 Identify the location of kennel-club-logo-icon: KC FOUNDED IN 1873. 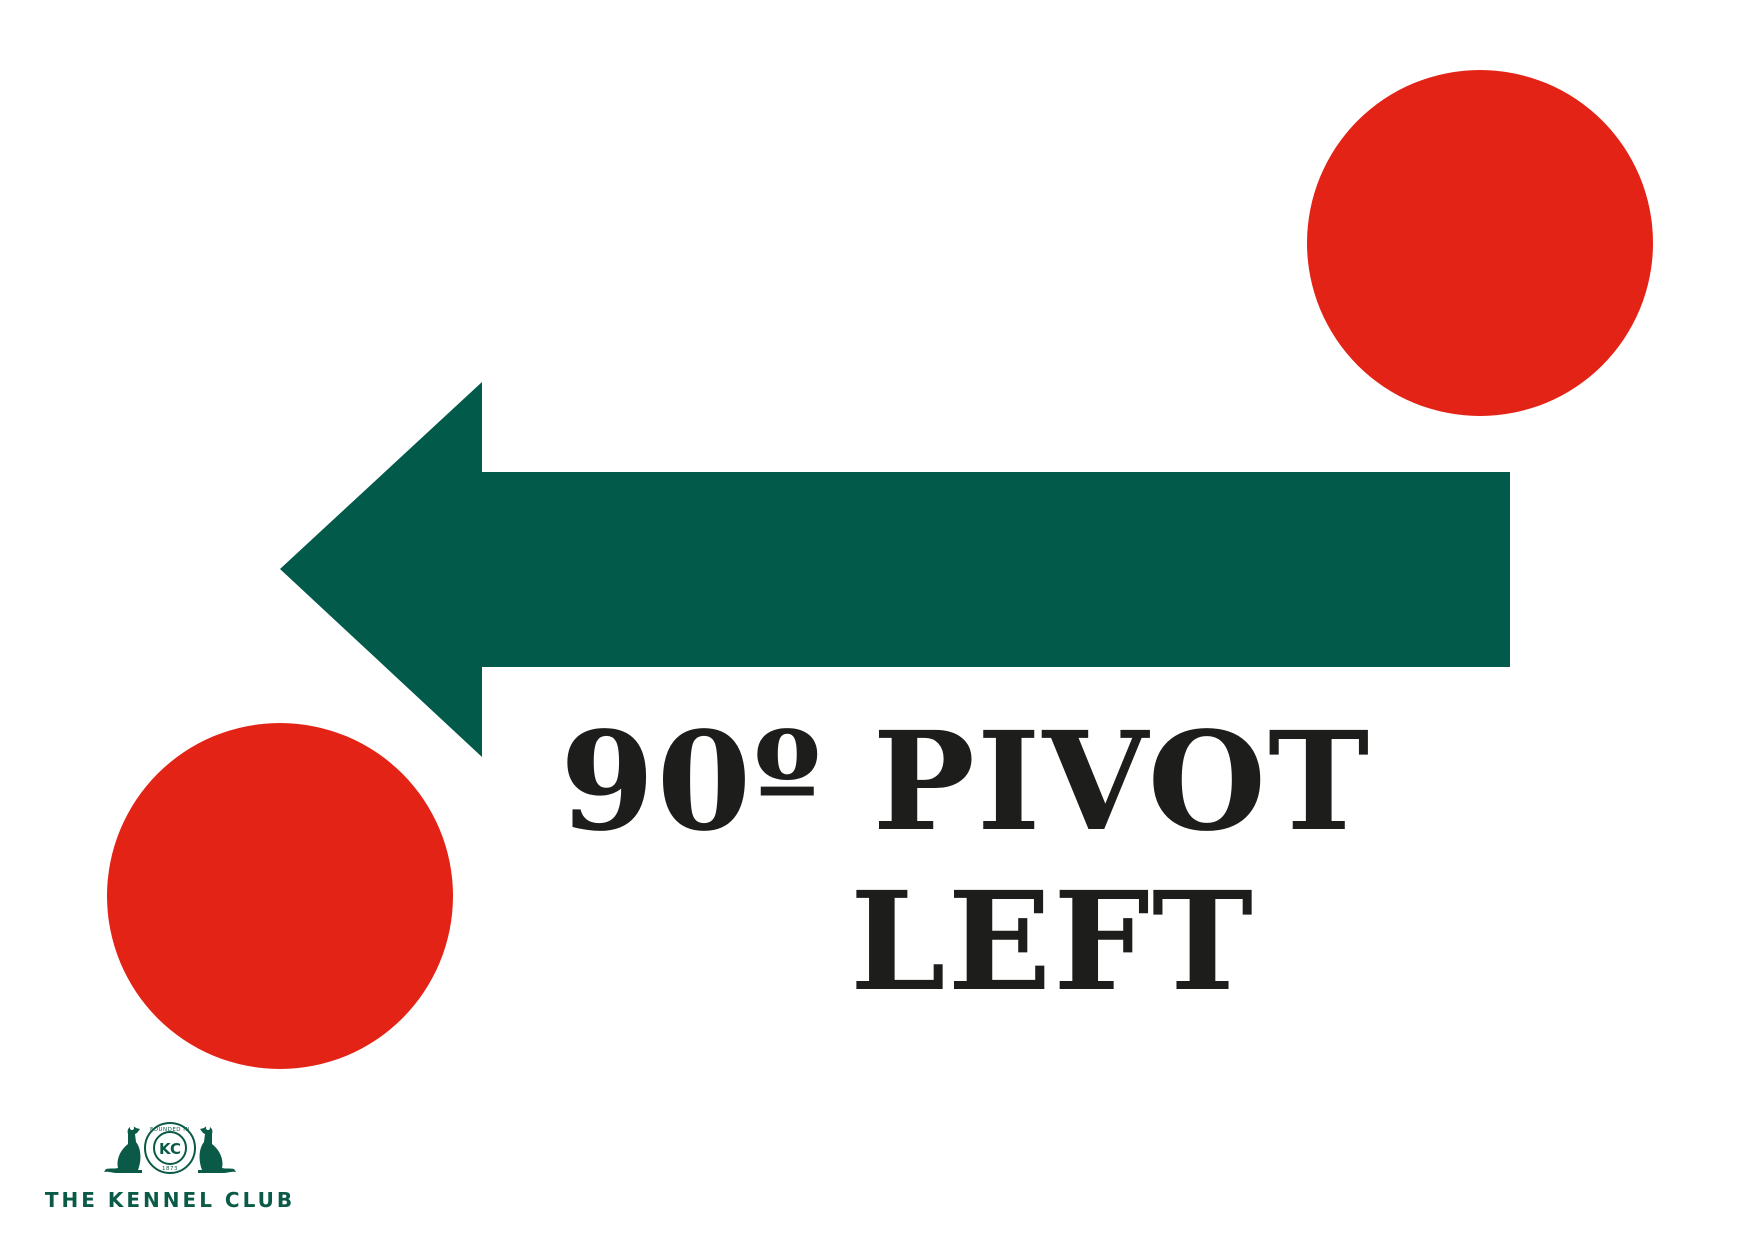
(170, 1148).